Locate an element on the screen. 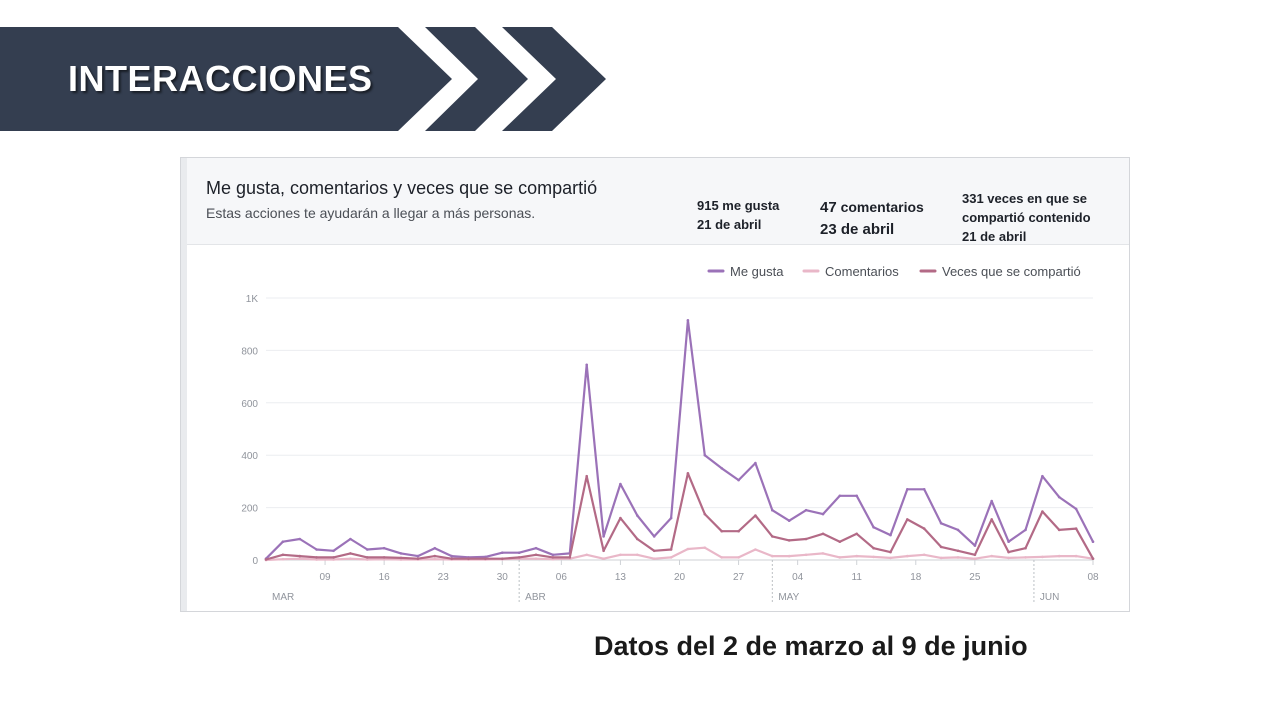 The width and height of the screenshot is (1280, 720). x-tick-label-35: 06 is located at coordinates (562, 577).